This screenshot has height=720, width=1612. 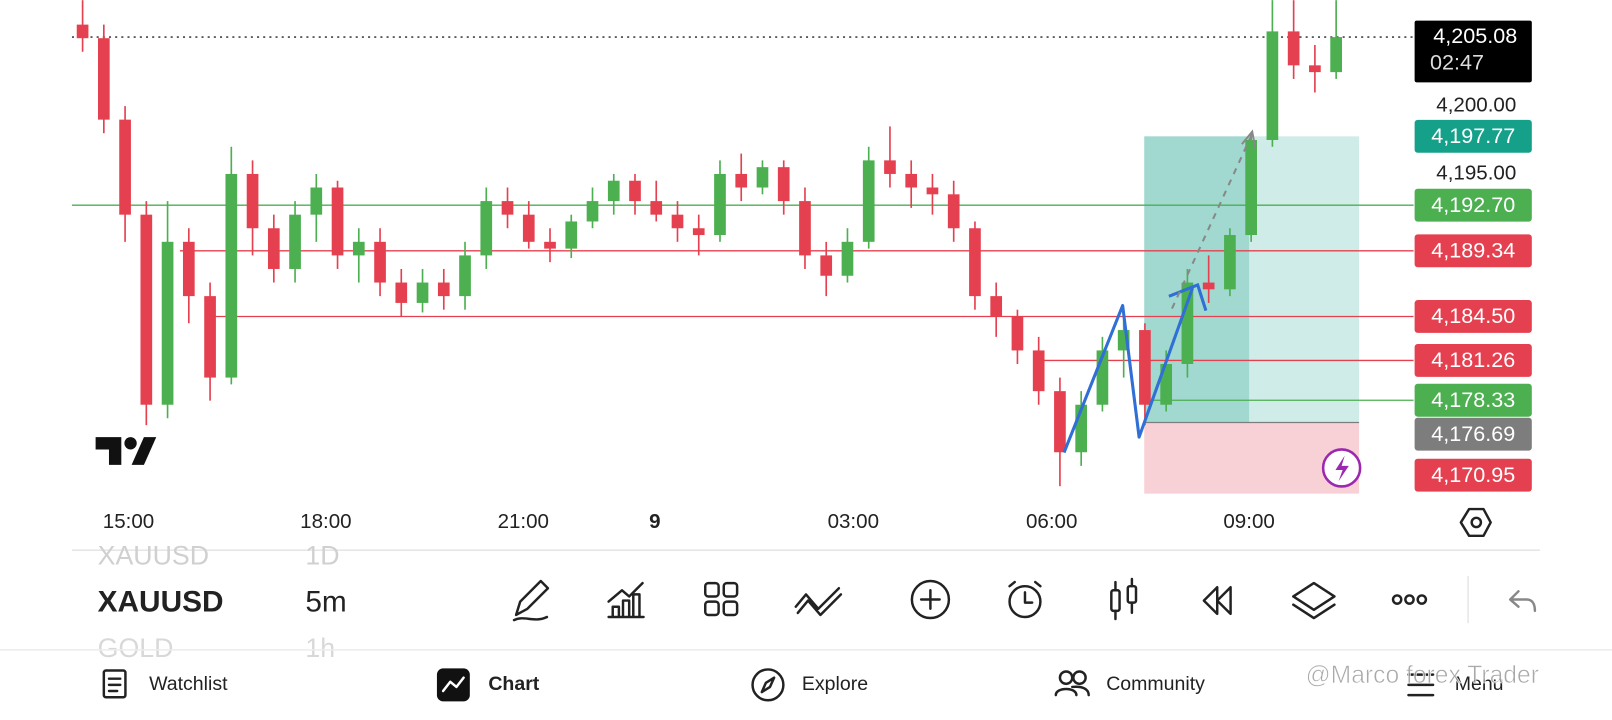 I want to click on countdown: 02:47, so click(x=1457, y=62).